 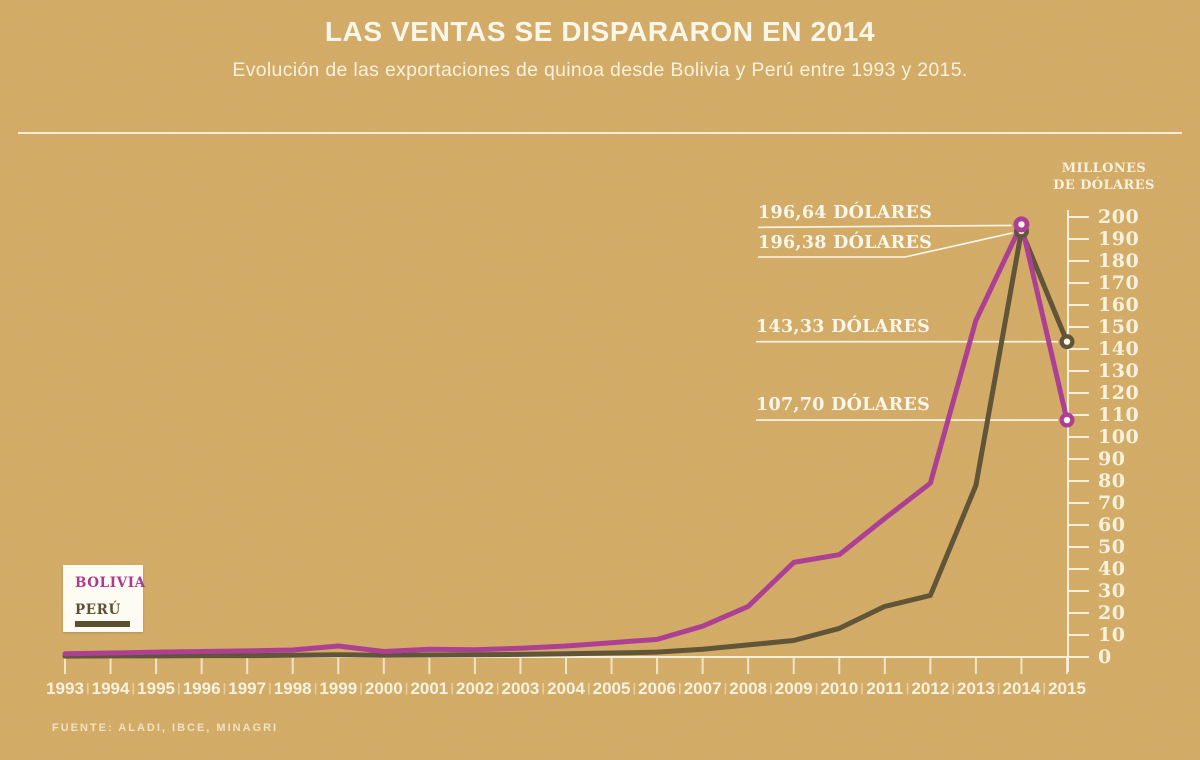 What do you see at coordinates (1112, 481) in the screenshot?
I see `y-tick-label-80: 80` at bounding box center [1112, 481].